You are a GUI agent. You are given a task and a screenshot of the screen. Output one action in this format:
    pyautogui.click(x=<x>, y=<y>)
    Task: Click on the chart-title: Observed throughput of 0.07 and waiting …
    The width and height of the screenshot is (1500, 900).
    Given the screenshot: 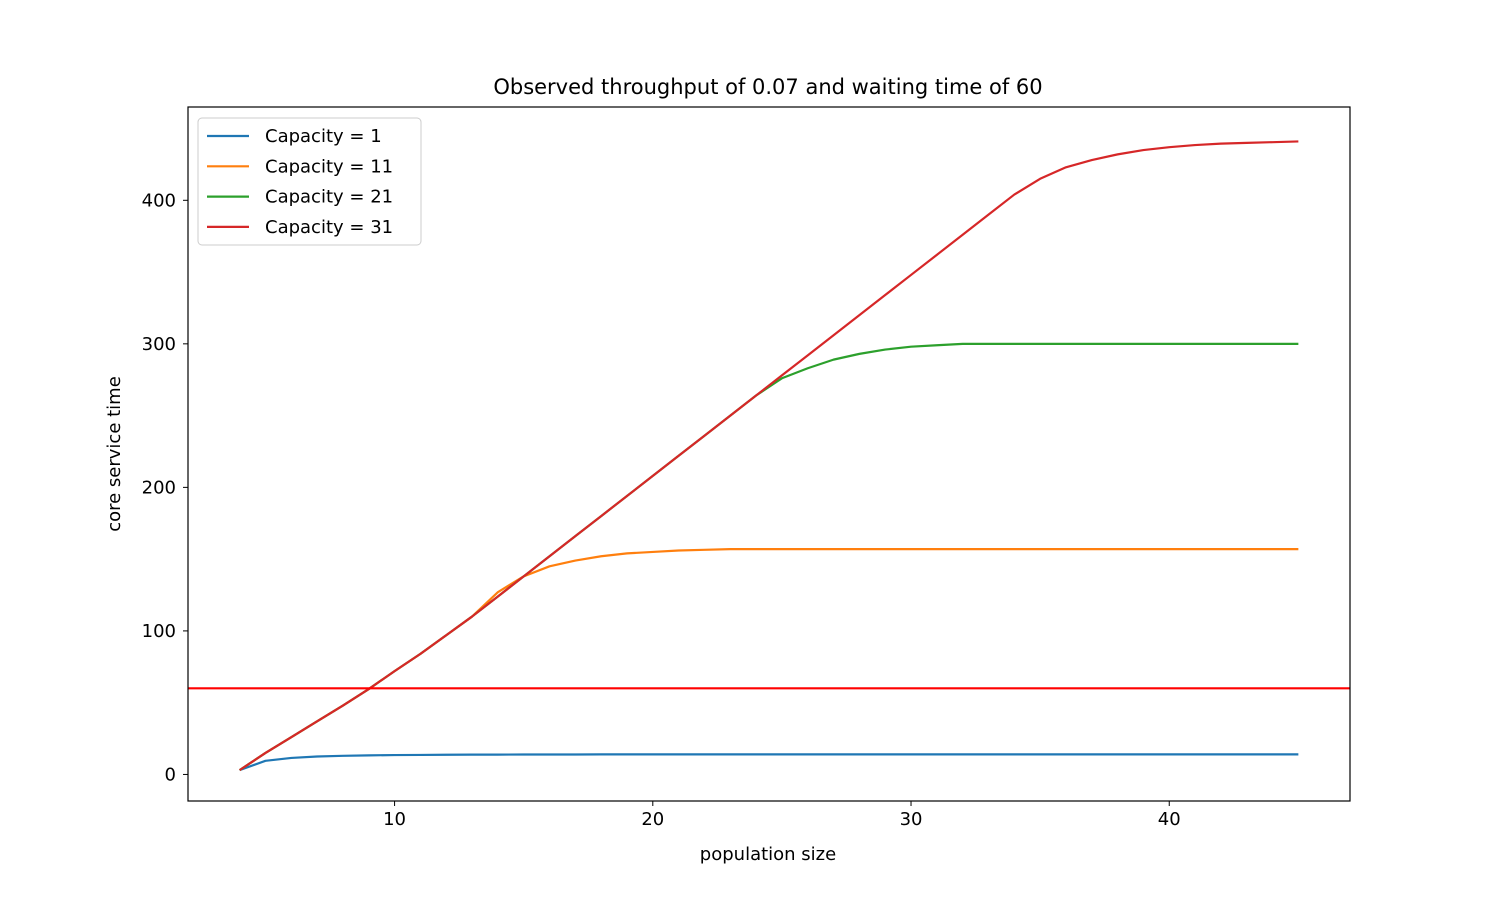 What is the action you would take?
    pyautogui.click(x=767, y=87)
    